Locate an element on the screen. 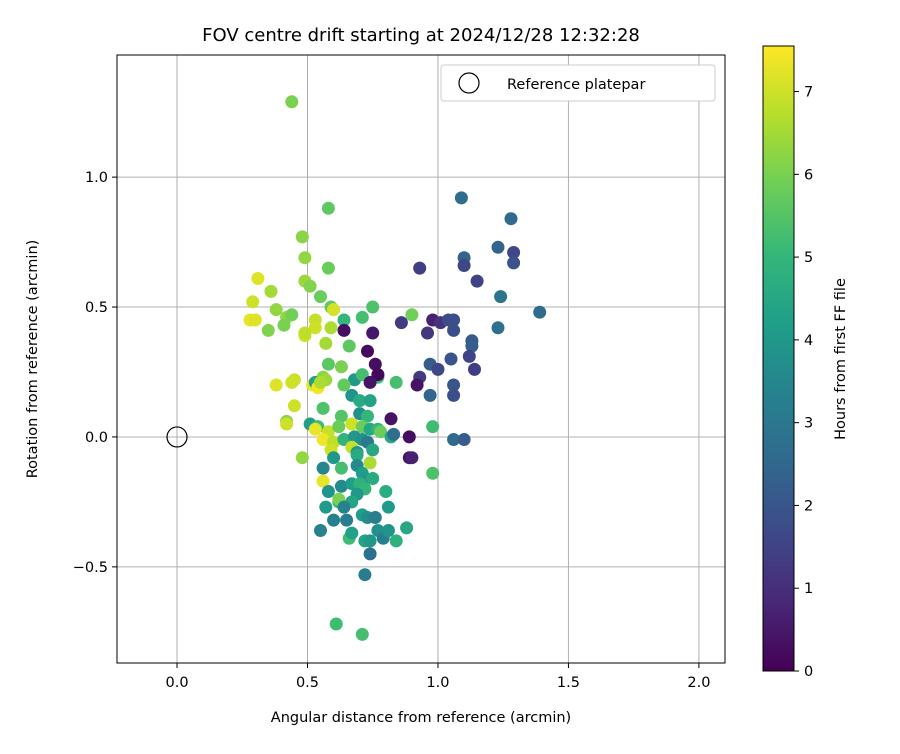 The image size is (900, 754). colorbar-tick-label: 6 is located at coordinates (808, 175).